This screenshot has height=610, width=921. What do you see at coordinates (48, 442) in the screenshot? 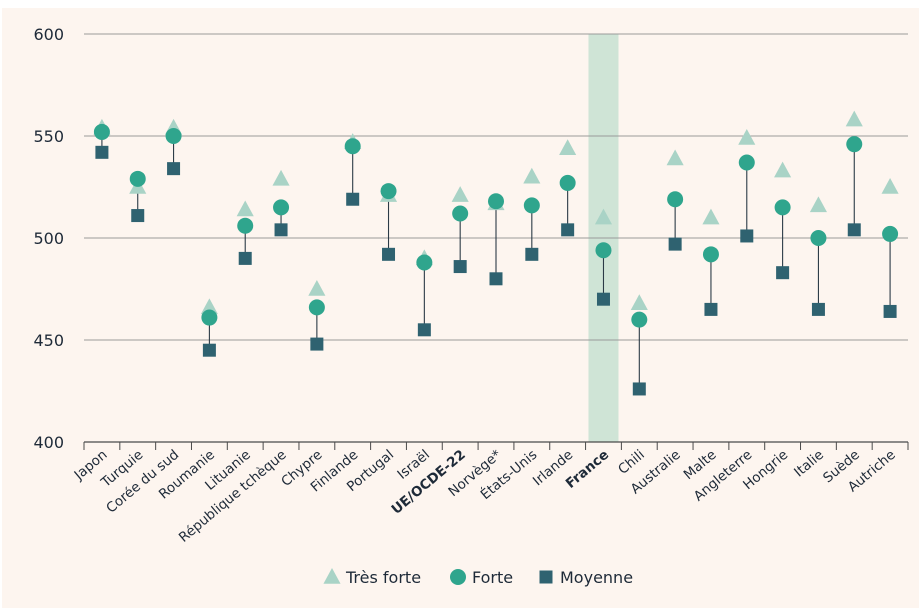
I see `y-tick-label: 400` at bounding box center [48, 442].